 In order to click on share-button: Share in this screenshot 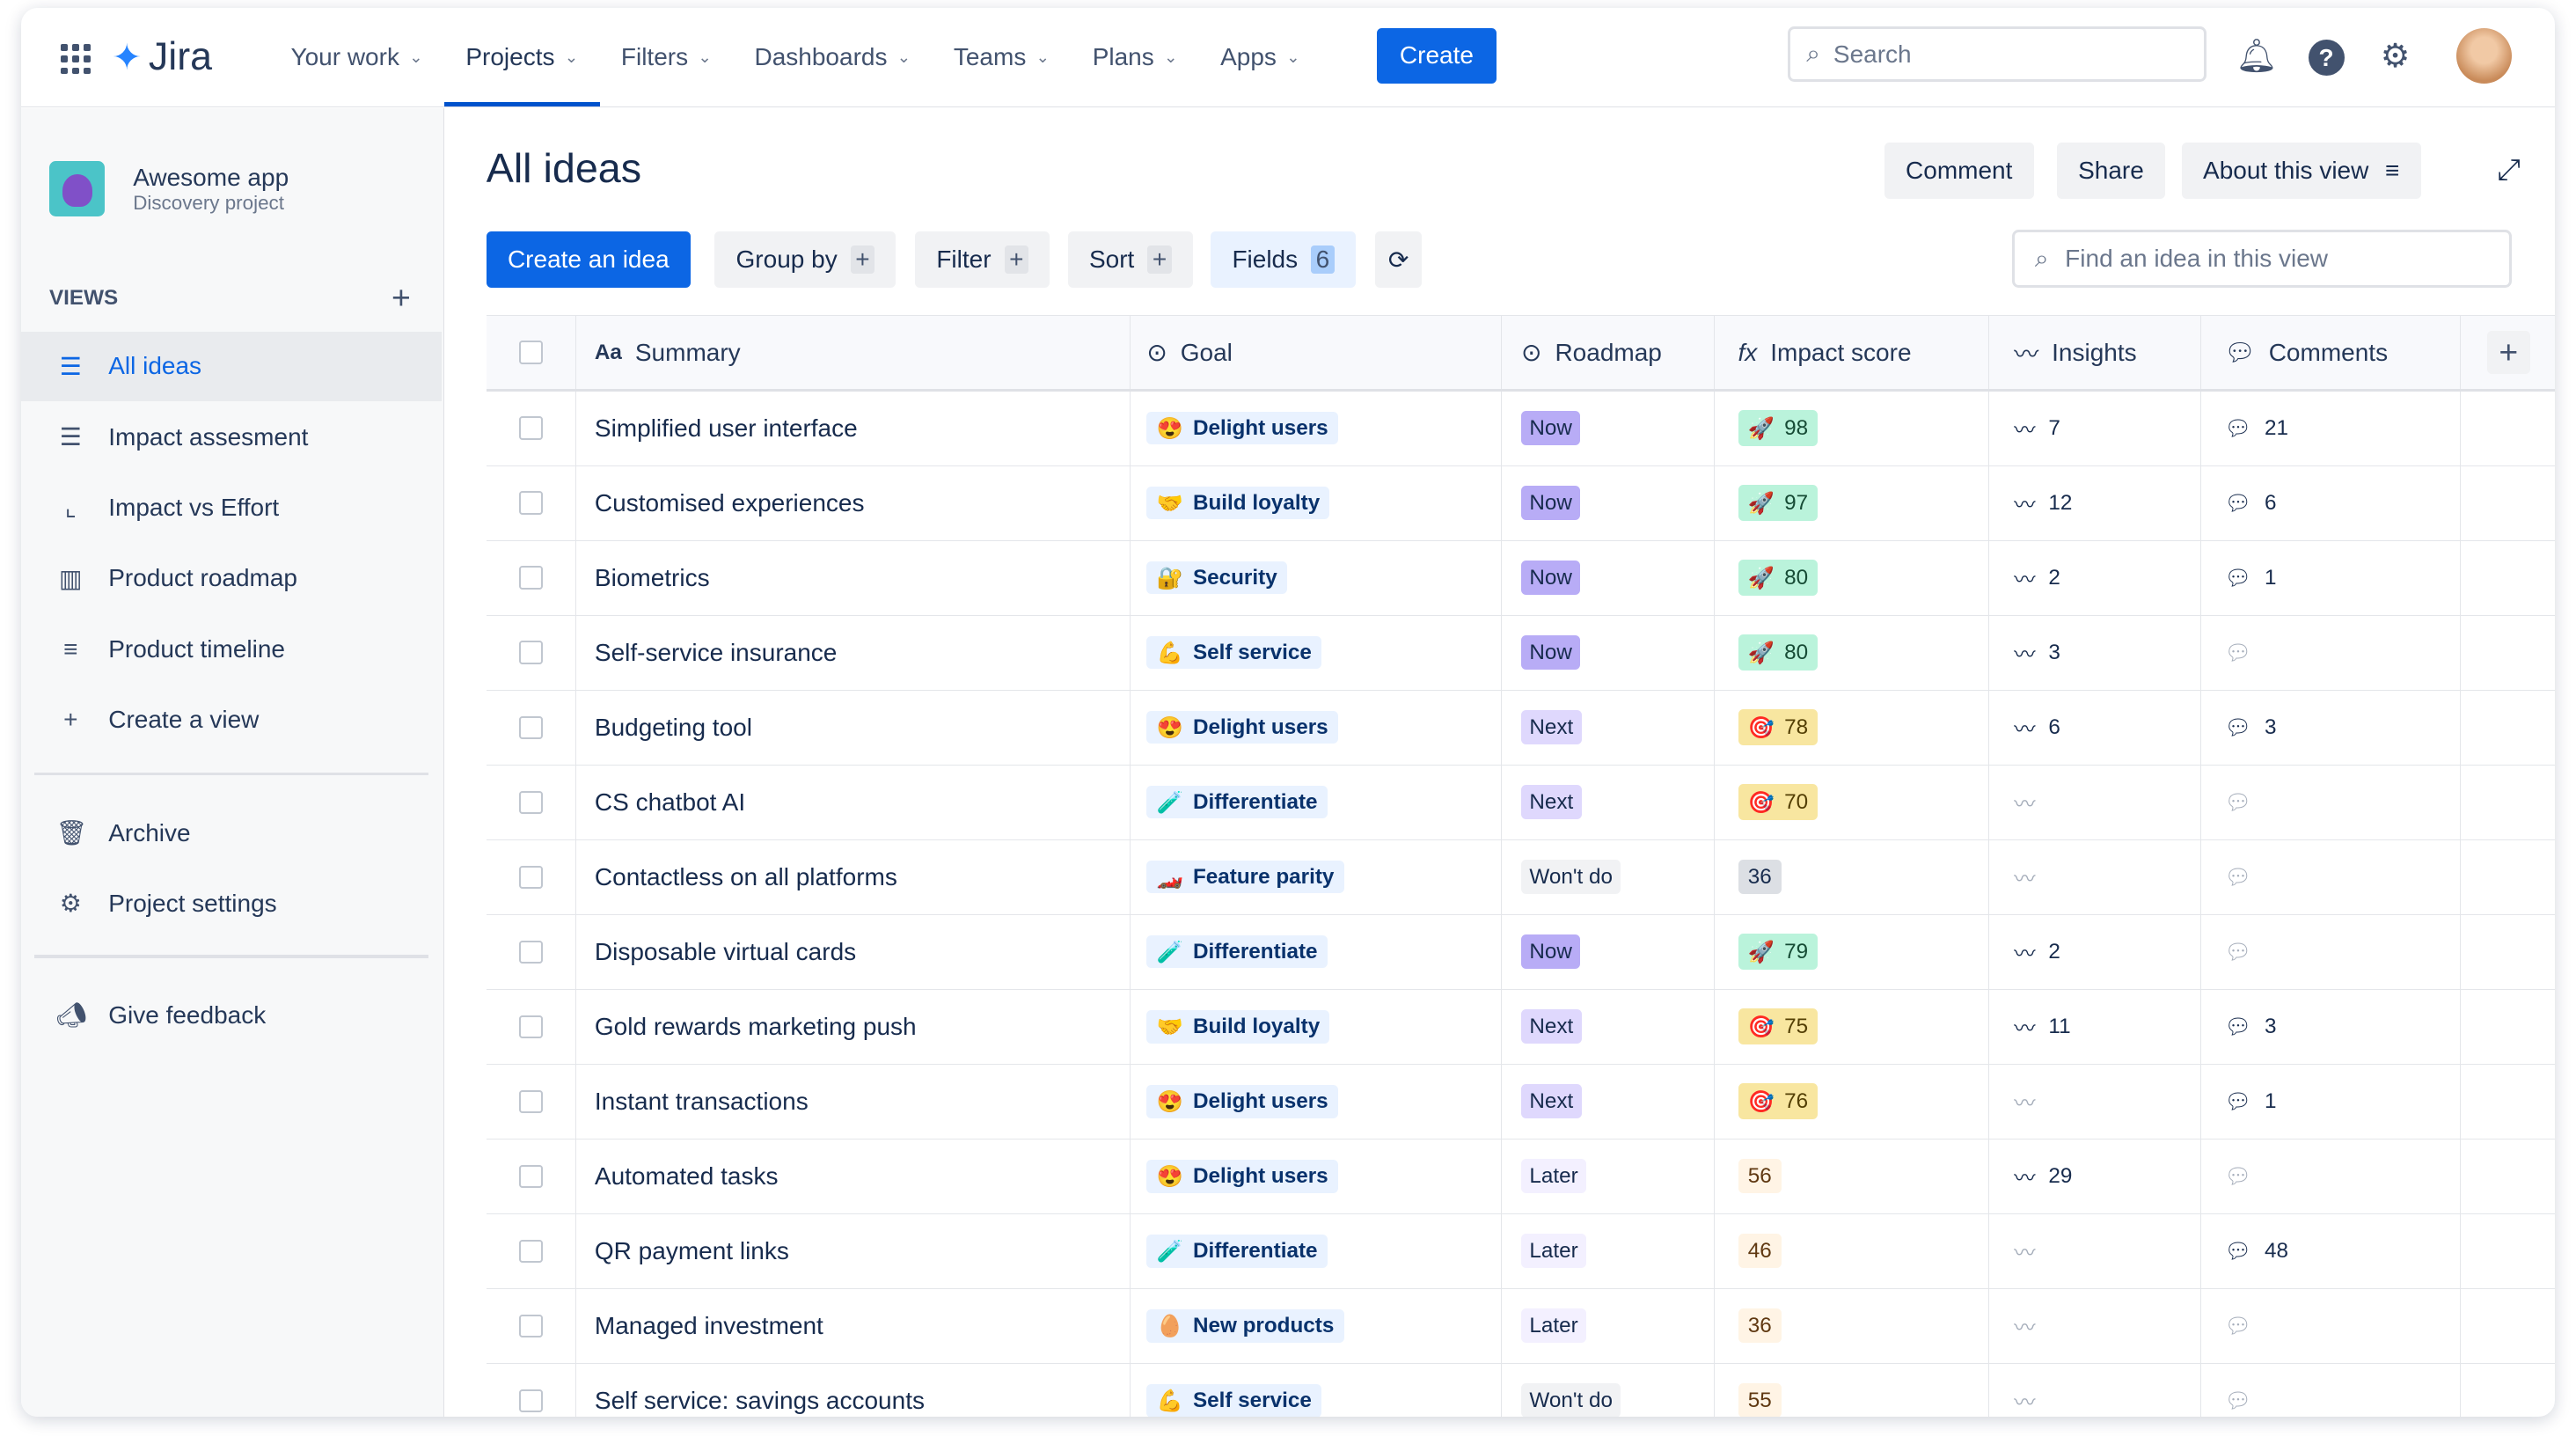, I will do `click(2111, 171)`.